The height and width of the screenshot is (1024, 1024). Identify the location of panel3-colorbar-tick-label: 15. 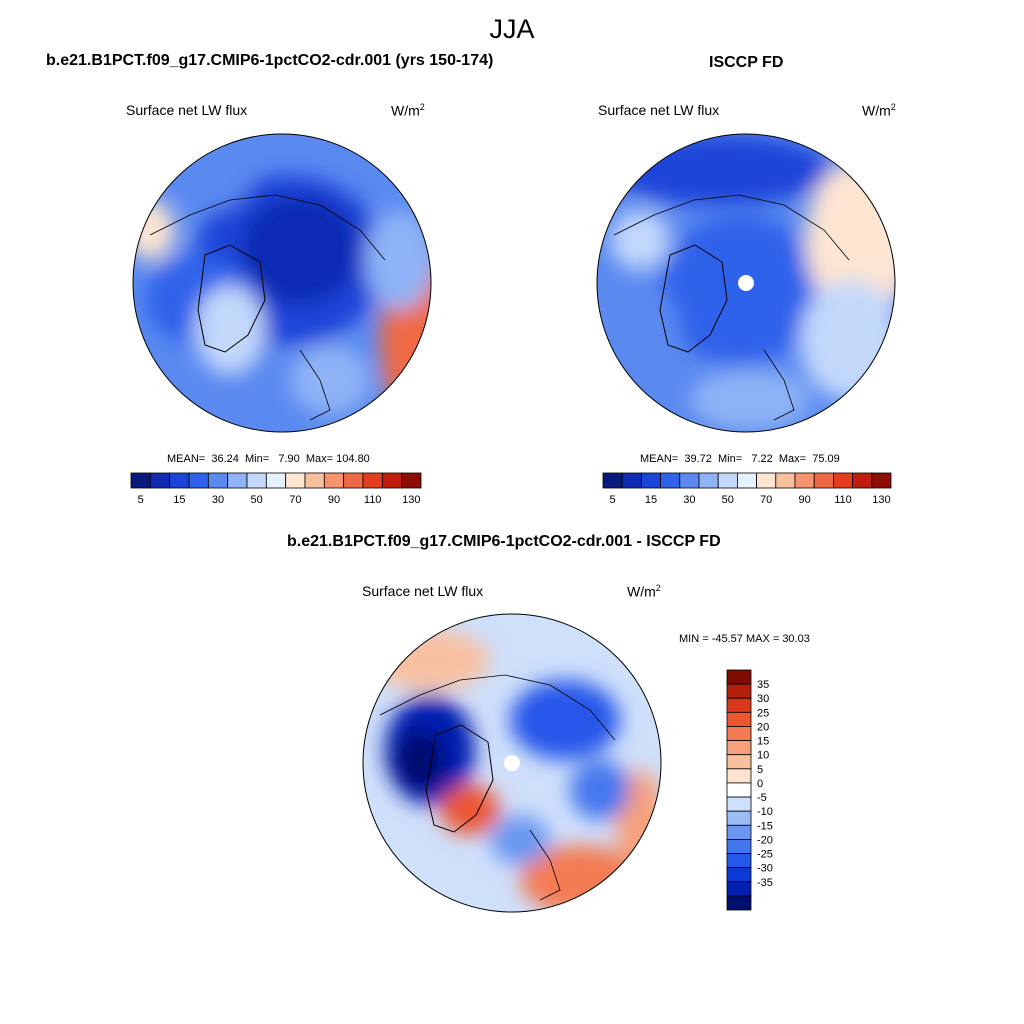
(763, 742).